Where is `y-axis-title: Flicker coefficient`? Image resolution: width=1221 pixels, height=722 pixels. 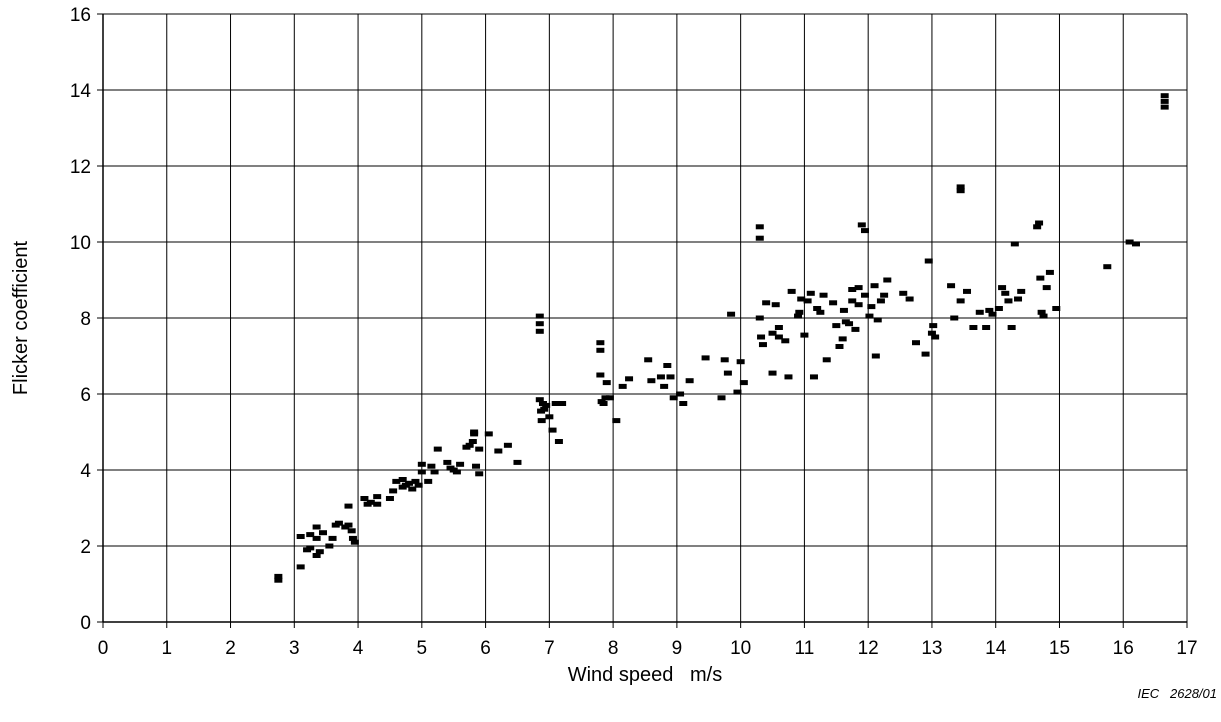
y-axis-title: Flicker coefficient is located at coordinates (21, 317).